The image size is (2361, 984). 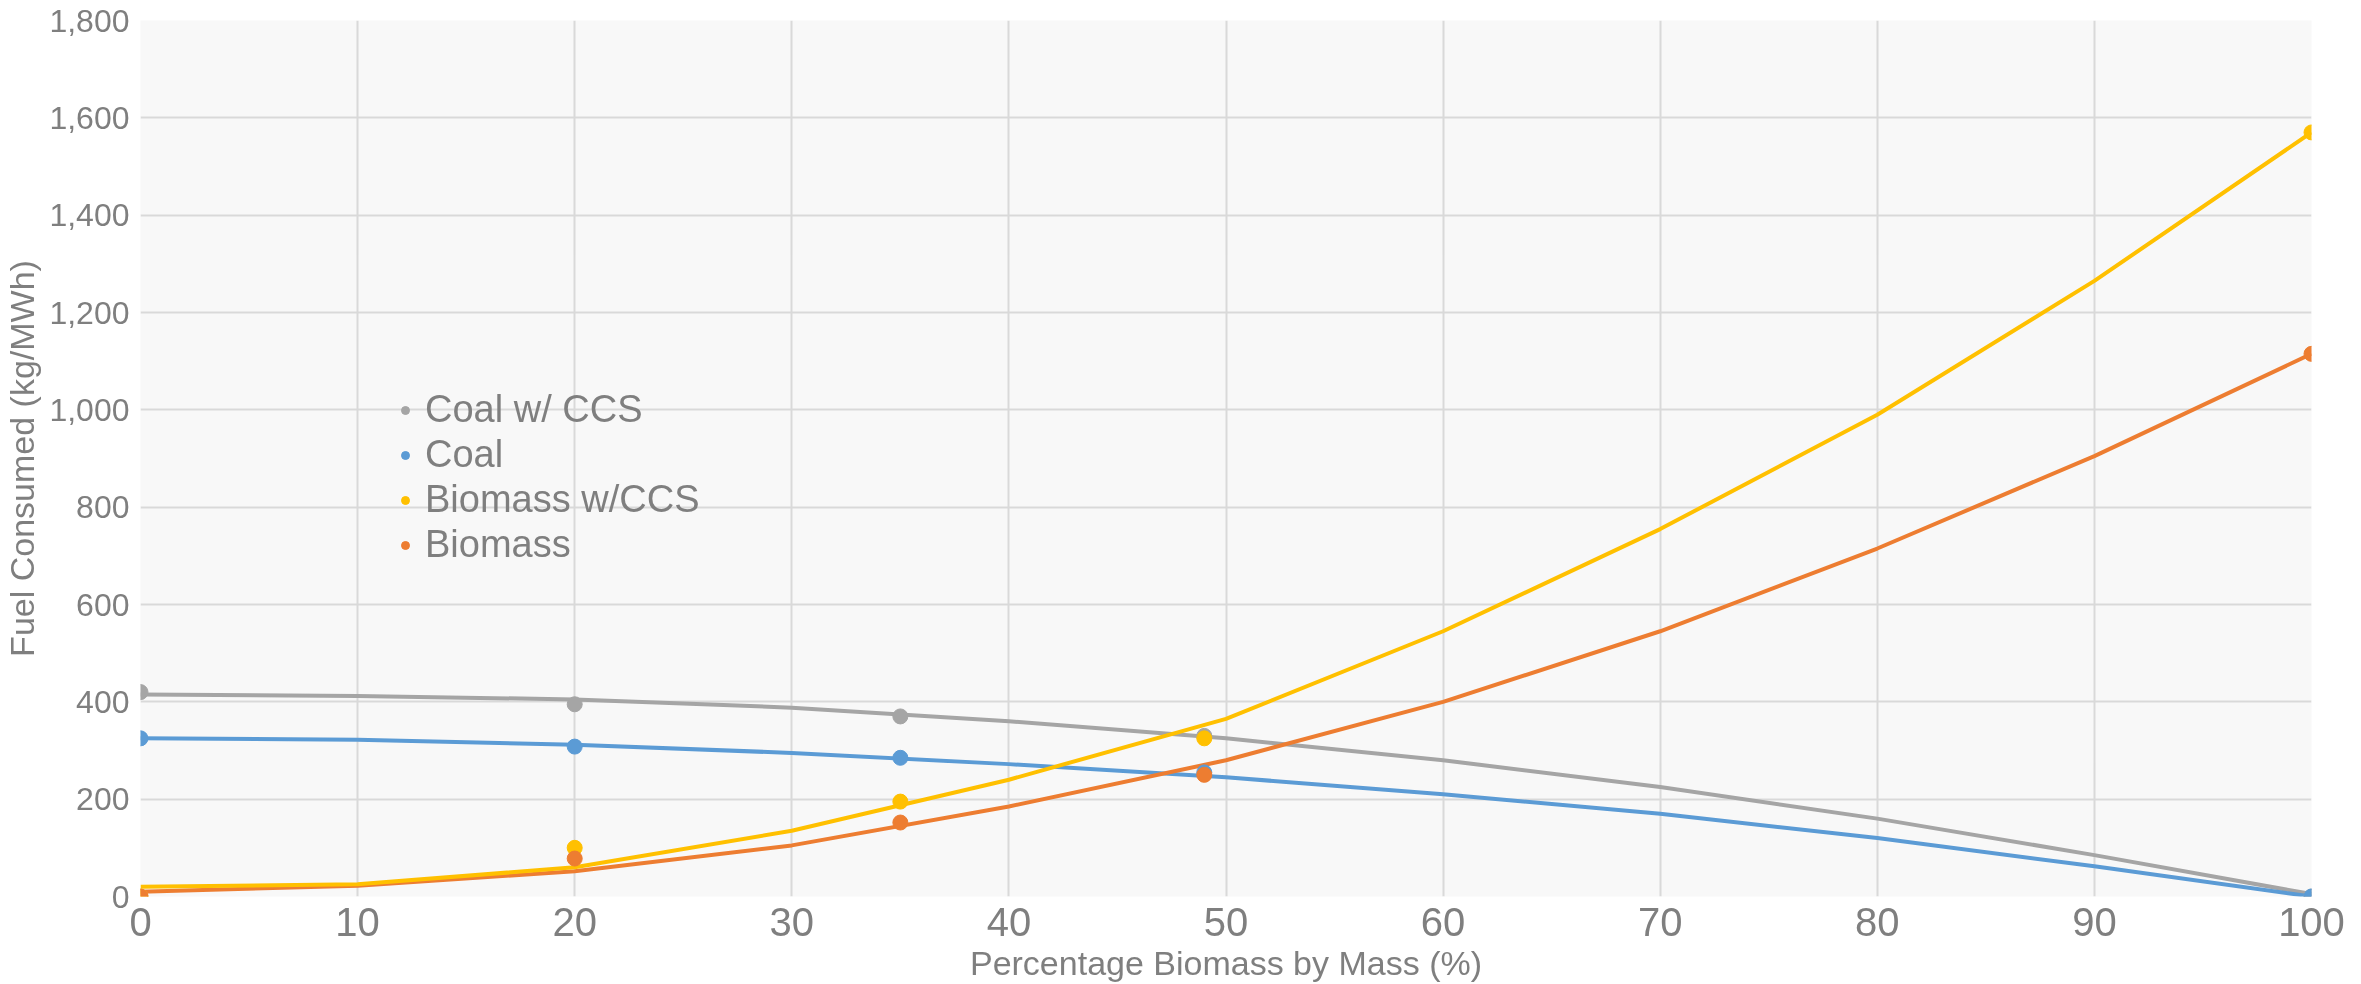 I want to click on y-tick-label: 1,200, so click(x=89, y=312).